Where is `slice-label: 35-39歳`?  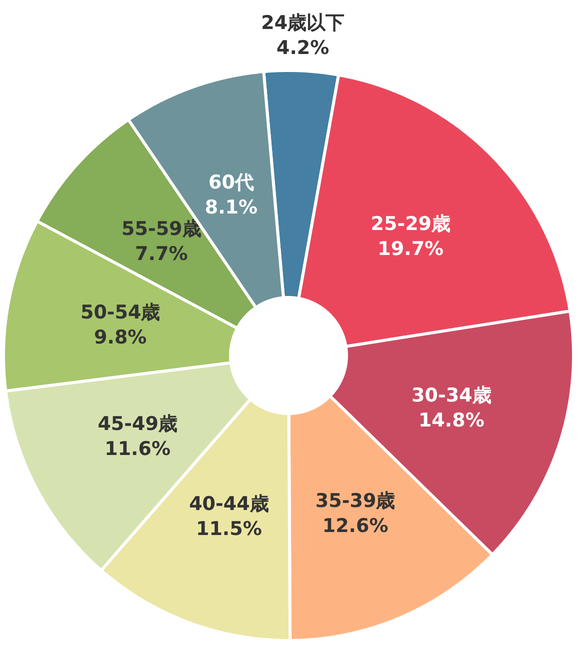 slice-label: 35-39歳 is located at coordinates (355, 501).